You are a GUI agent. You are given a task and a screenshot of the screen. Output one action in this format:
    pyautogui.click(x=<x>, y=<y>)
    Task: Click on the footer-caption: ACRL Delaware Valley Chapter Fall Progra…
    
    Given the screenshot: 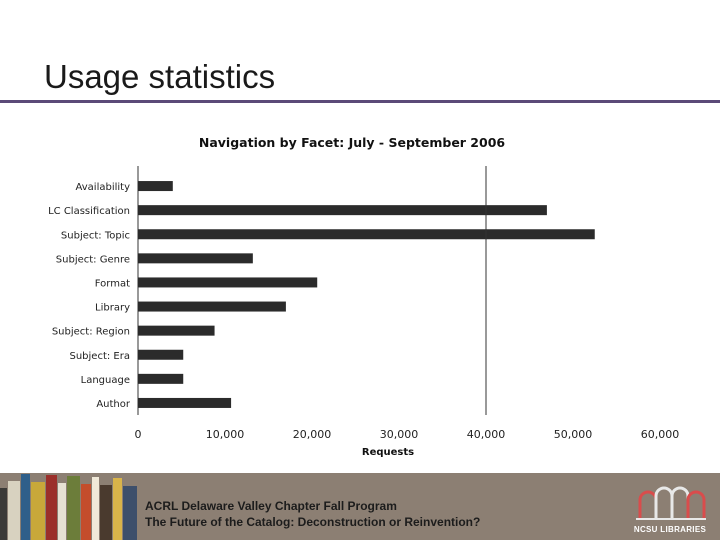 What is the action you would take?
    pyautogui.click(x=312, y=514)
    